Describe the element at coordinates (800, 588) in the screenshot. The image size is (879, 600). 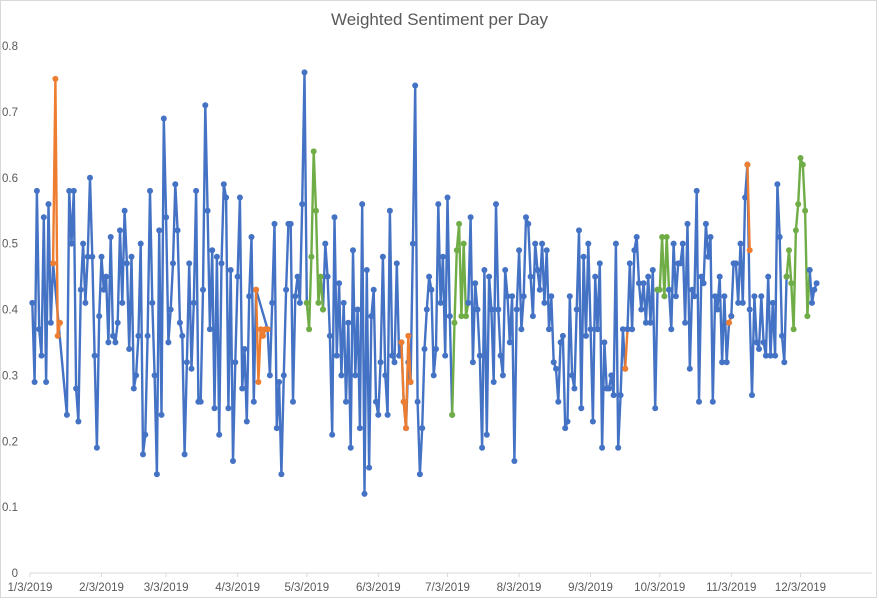
I see `x-tick-label: 12/3/2019` at that location.